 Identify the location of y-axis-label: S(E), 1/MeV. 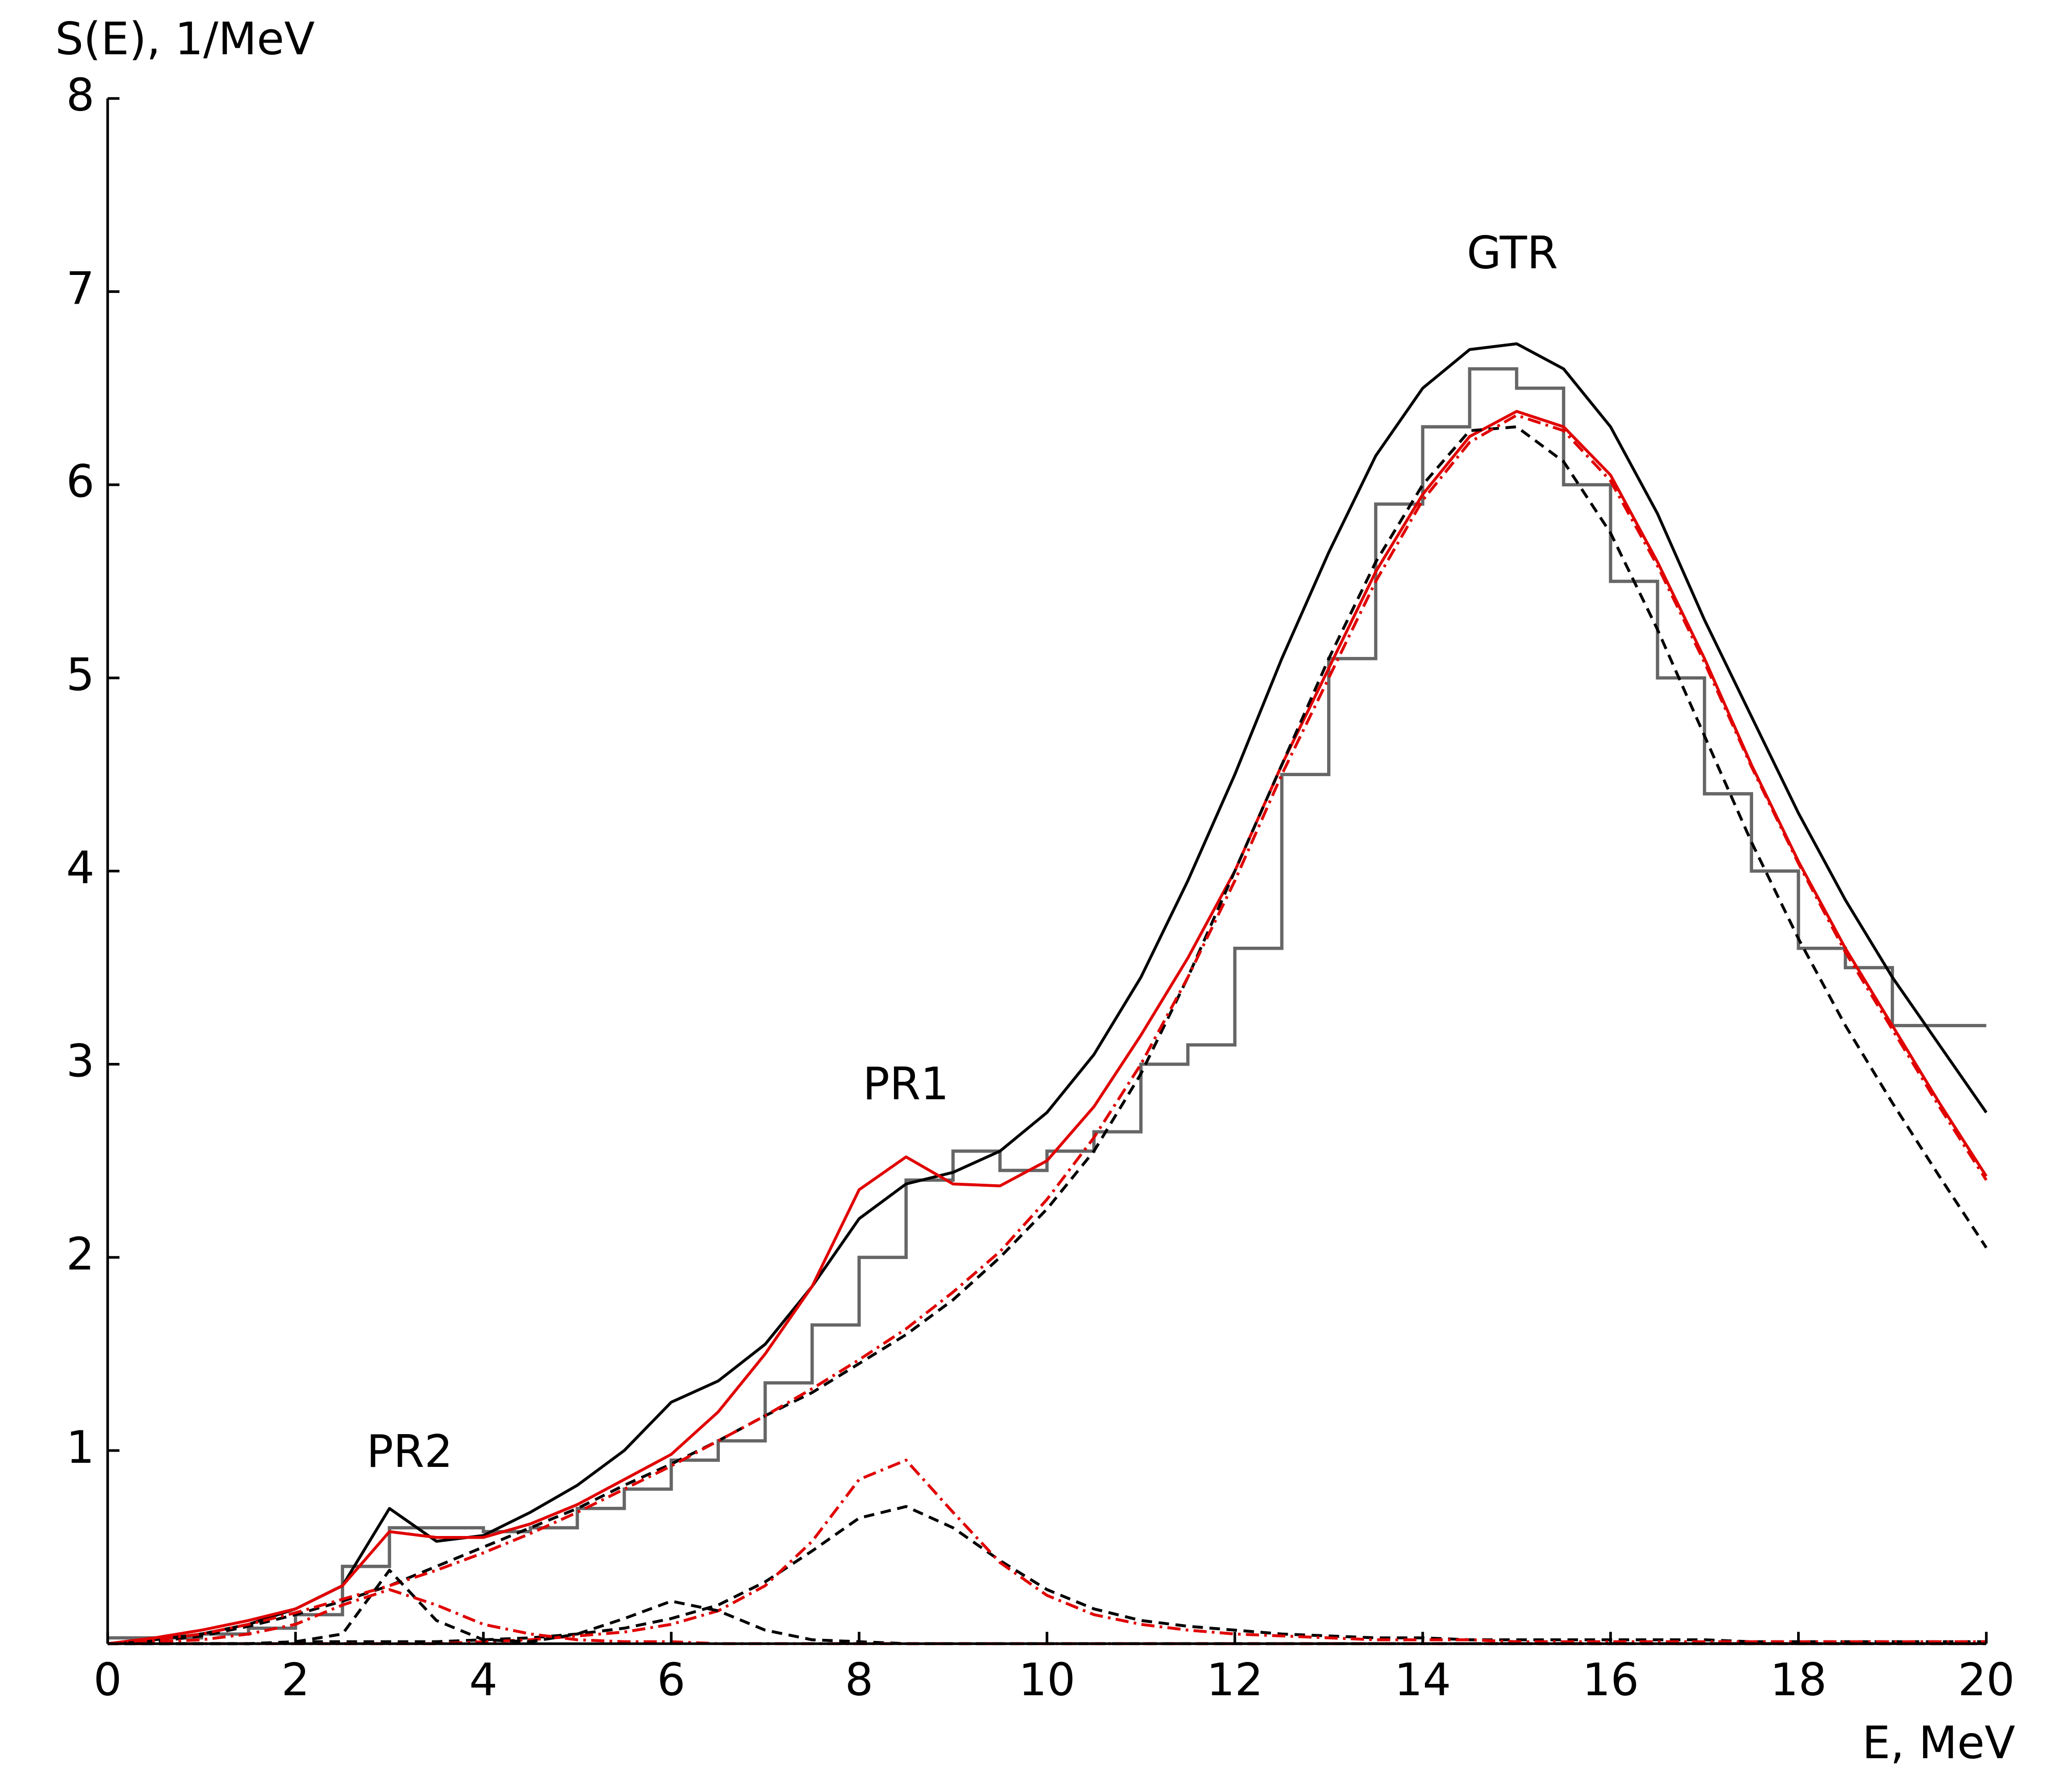
(185, 39).